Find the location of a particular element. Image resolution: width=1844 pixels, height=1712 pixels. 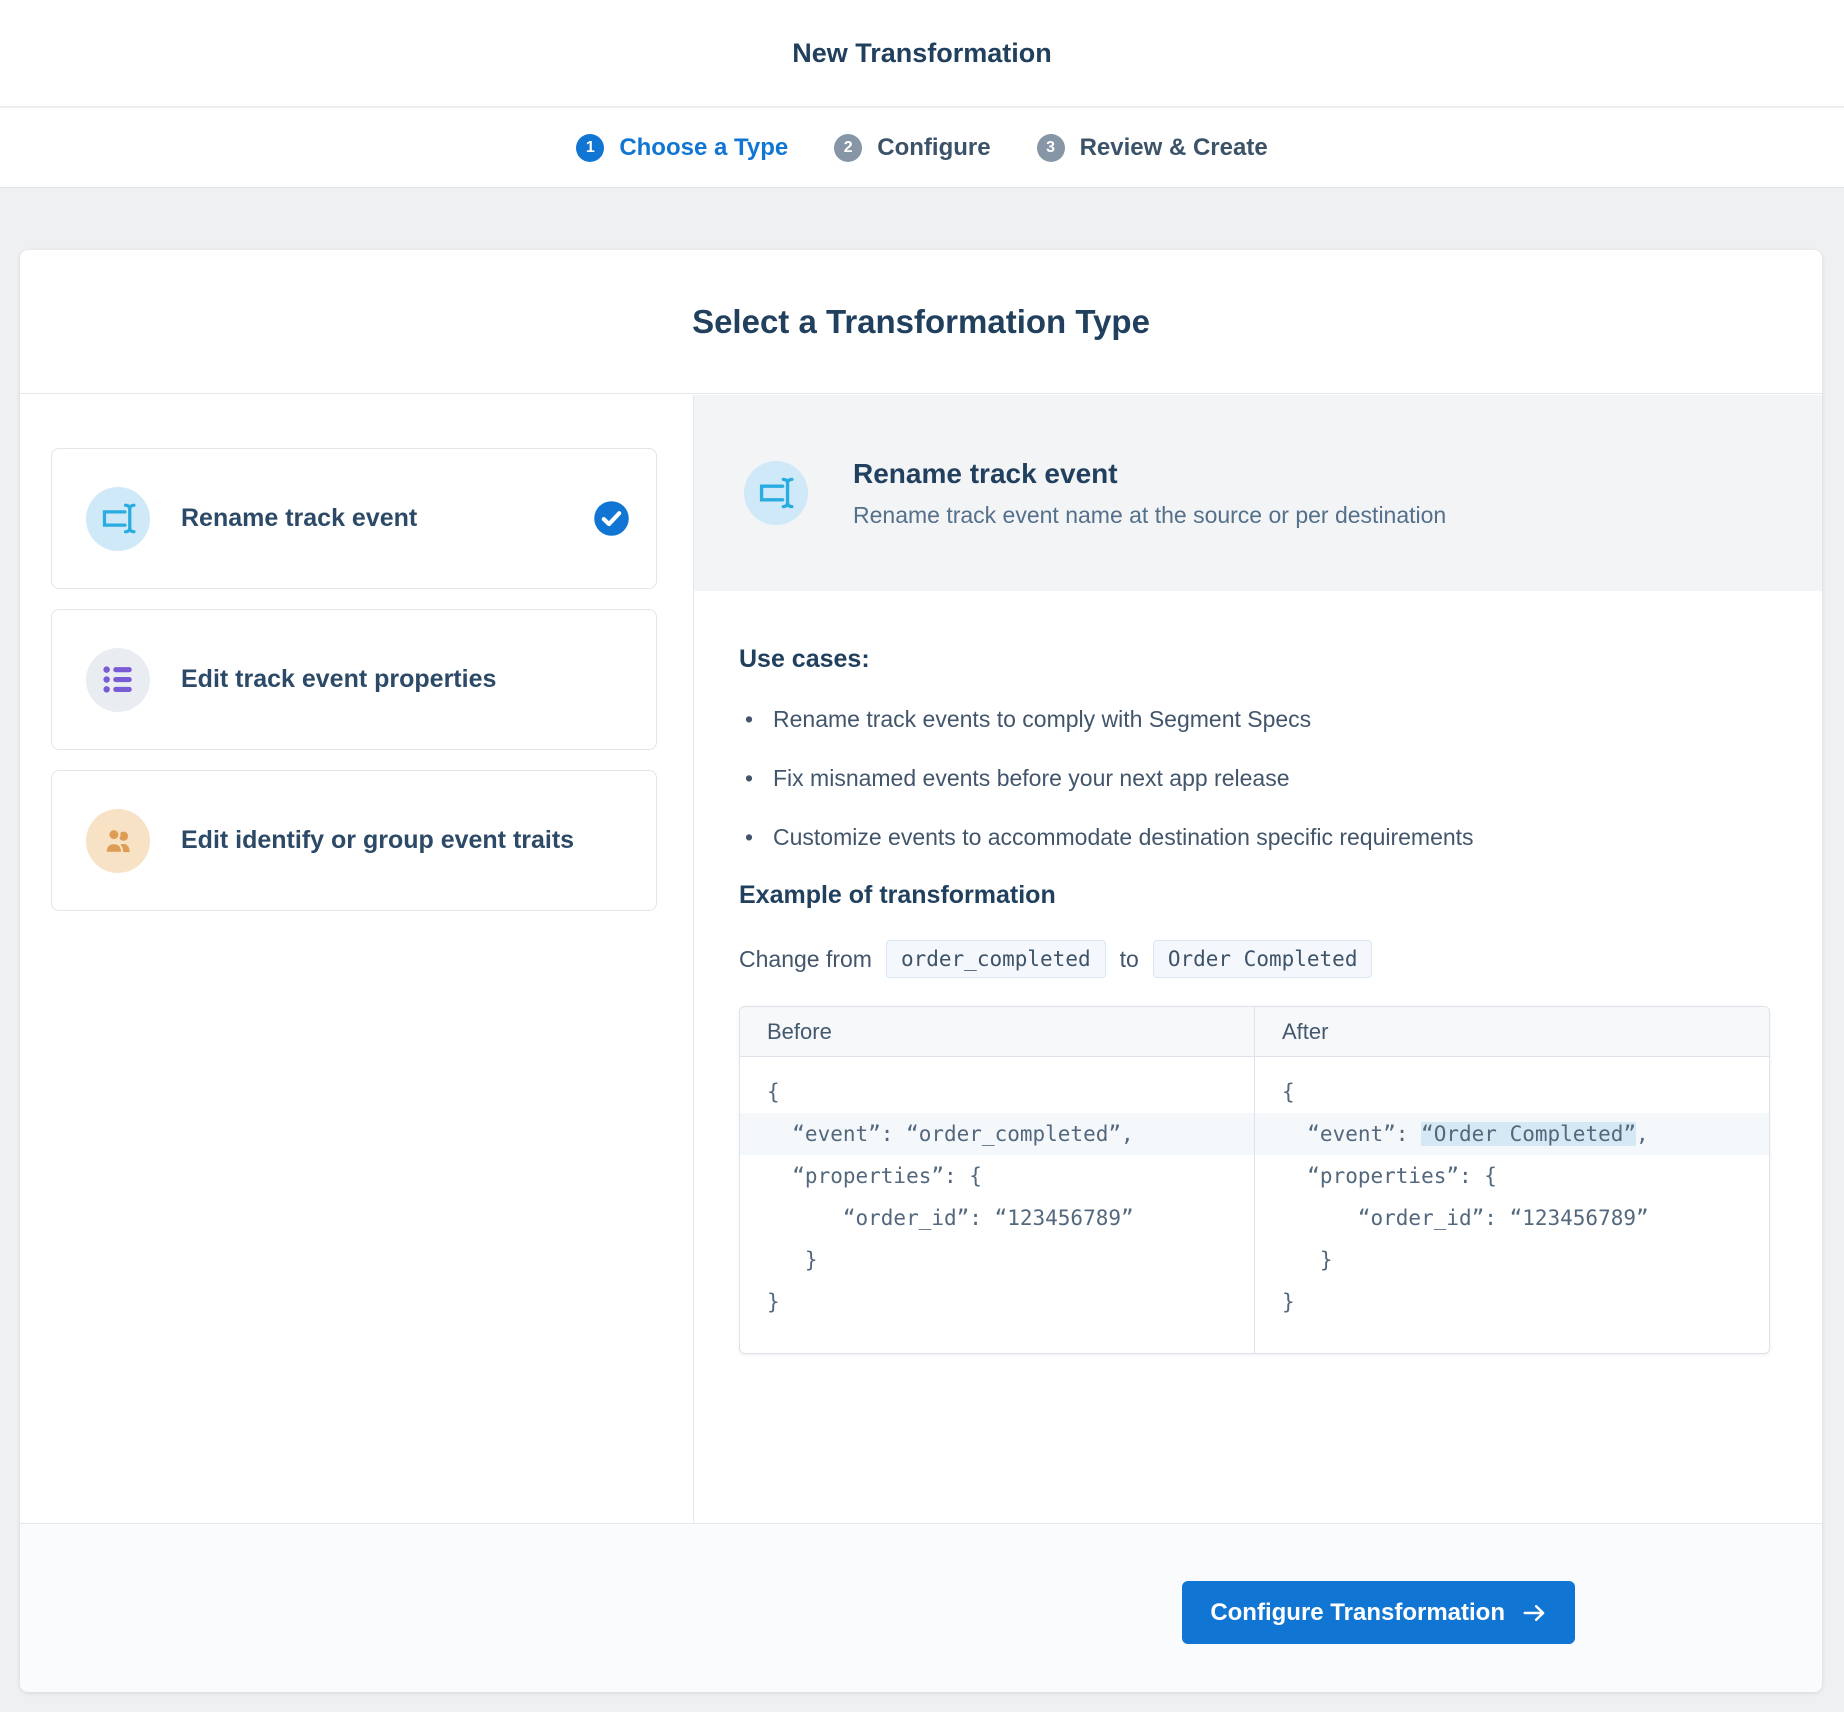

footer: Configure Transformation is located at coordinates (921, 1607).